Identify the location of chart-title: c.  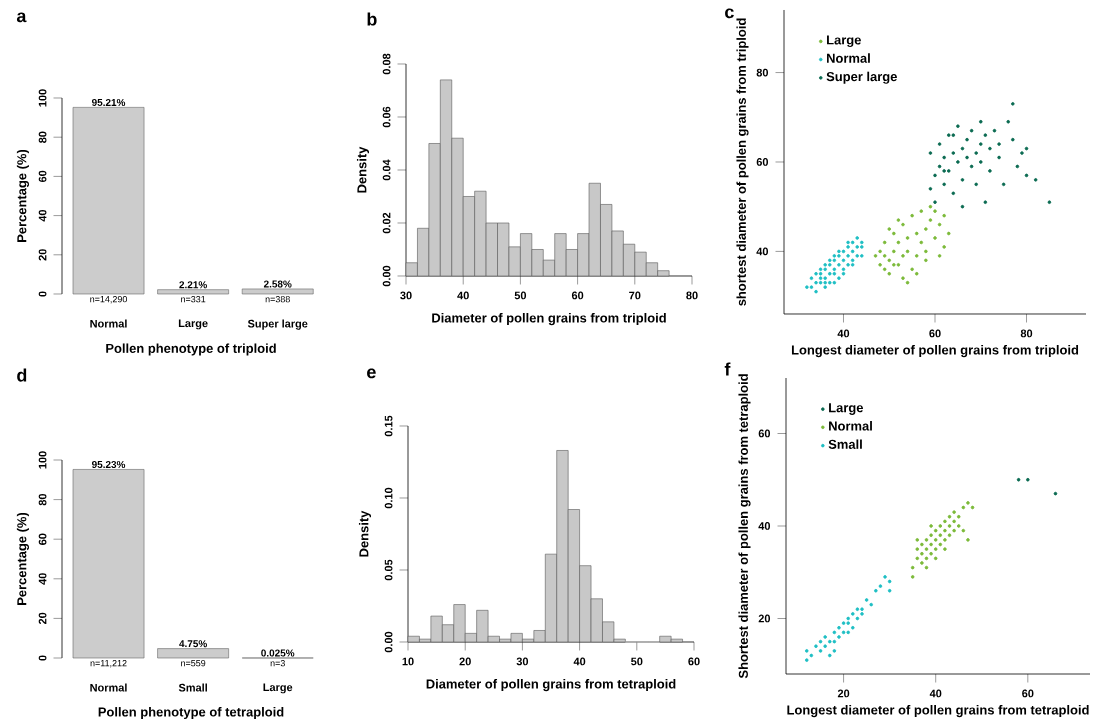
(729, 13).